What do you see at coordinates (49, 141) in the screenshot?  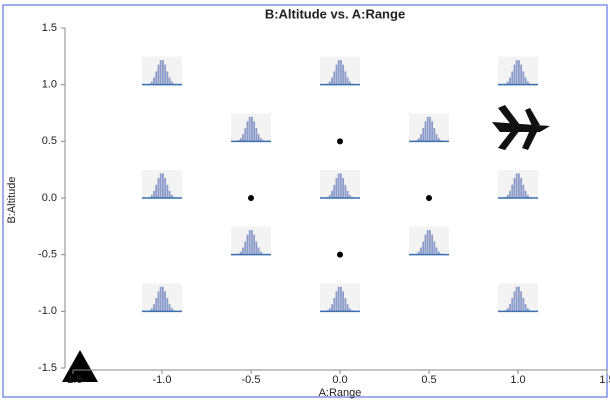 I see `y-tick-label: 0.5` at bounding box center [49, 141].